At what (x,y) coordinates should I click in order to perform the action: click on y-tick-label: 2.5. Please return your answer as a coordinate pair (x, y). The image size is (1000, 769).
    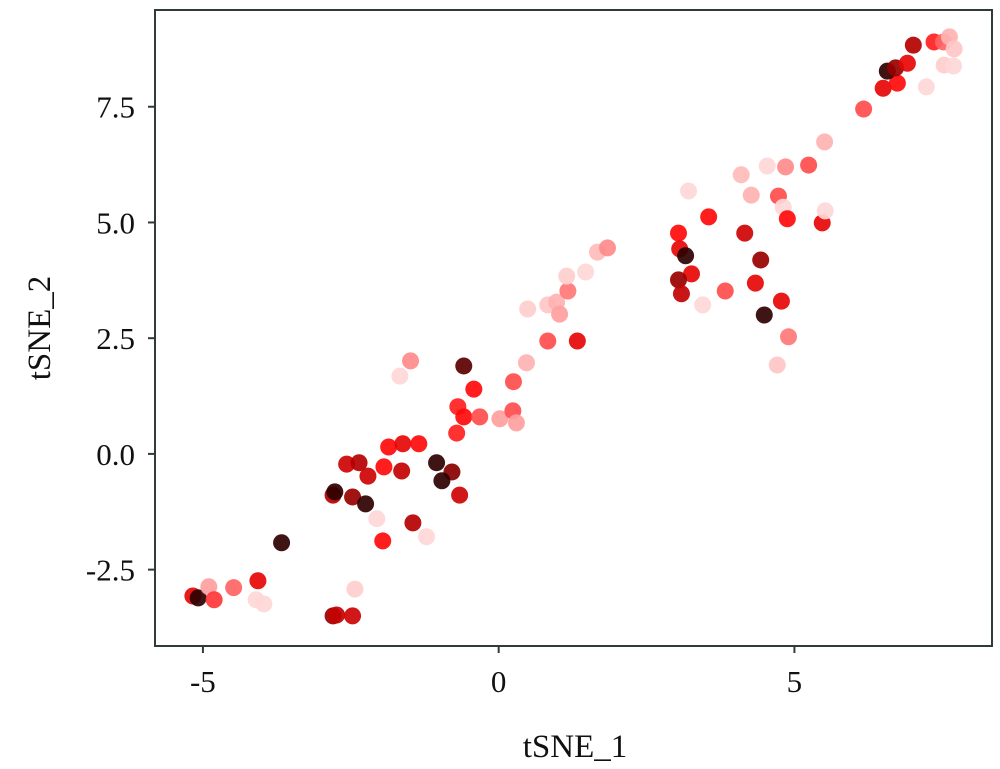
    Looking at the image, I should click on (115, 338).